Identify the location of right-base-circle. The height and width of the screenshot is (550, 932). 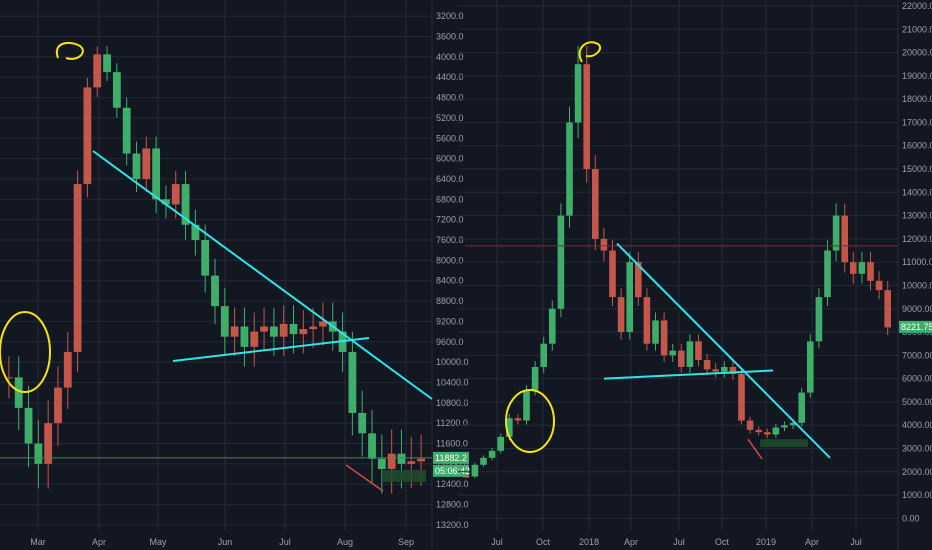
(530, 421).